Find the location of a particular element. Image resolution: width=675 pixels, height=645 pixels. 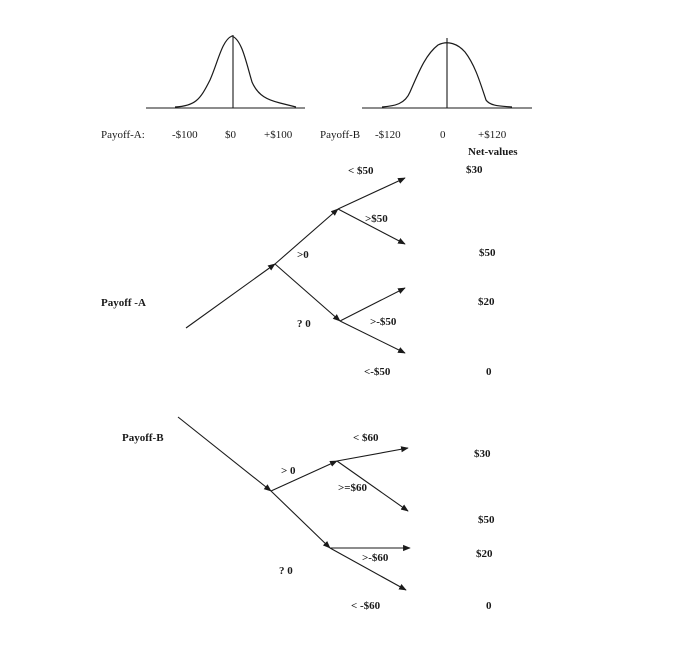

tree-b-upper-outcome-2-edge is located at coordinates (372, 486).